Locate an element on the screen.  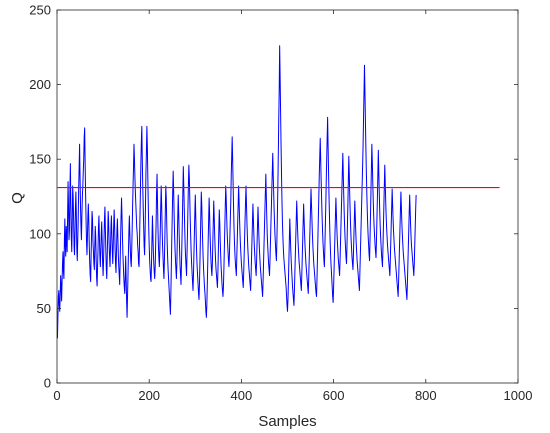
y-tick-label: 0 is located at coordinates (47, 383).